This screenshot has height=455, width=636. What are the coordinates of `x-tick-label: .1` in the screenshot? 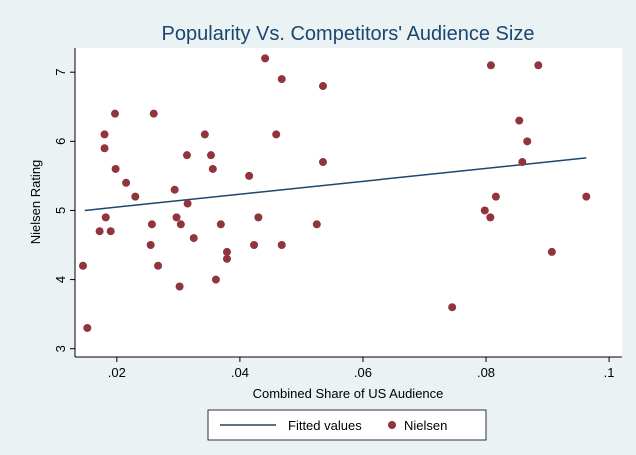 It's located at (609, 372).